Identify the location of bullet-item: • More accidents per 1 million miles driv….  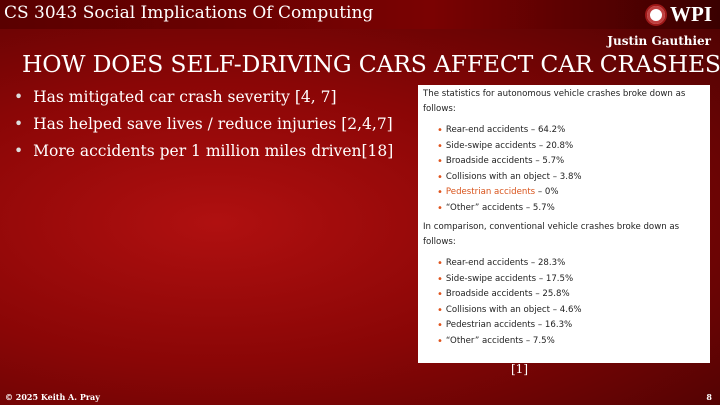
(204, 151).